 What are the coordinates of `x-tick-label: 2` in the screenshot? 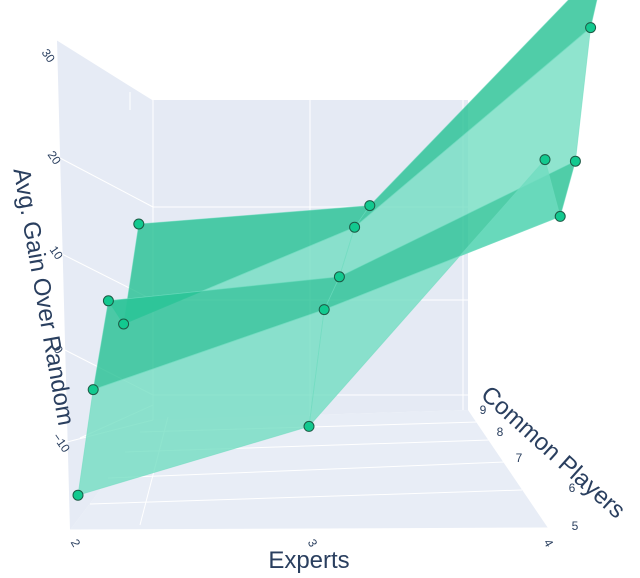 It's located at (76, 543).